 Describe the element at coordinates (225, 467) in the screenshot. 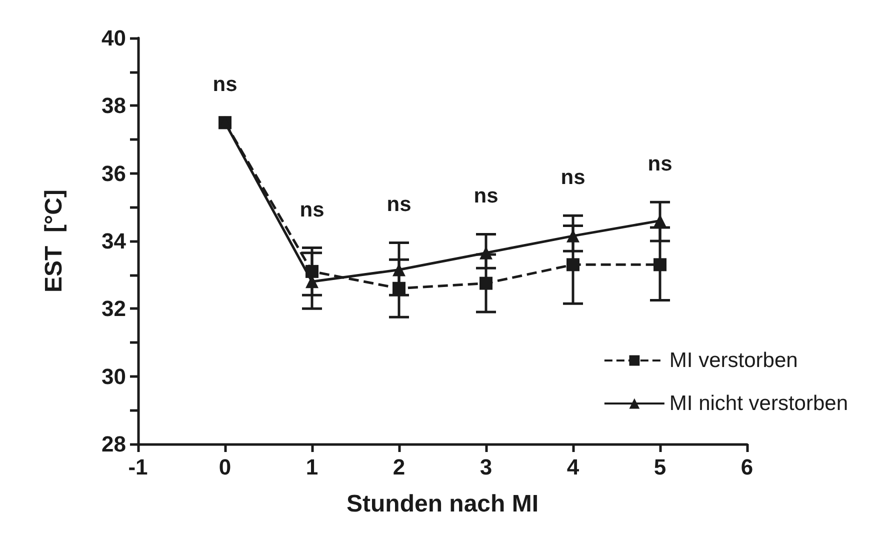

I see `x-tick-label: 0` at that location.